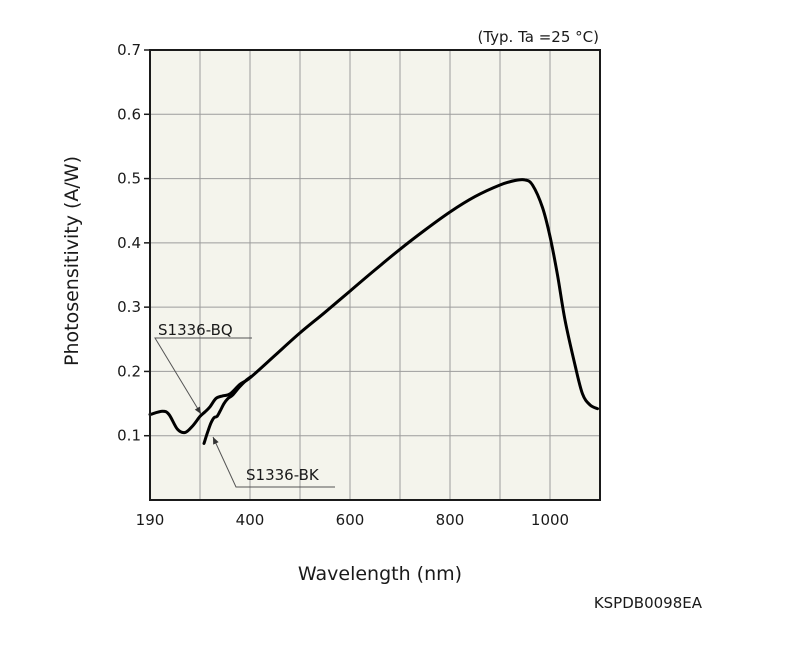 The width and height of the screenshot is (798, 670). I want to click on y-tick-label: 0.1, so click(129, 436).